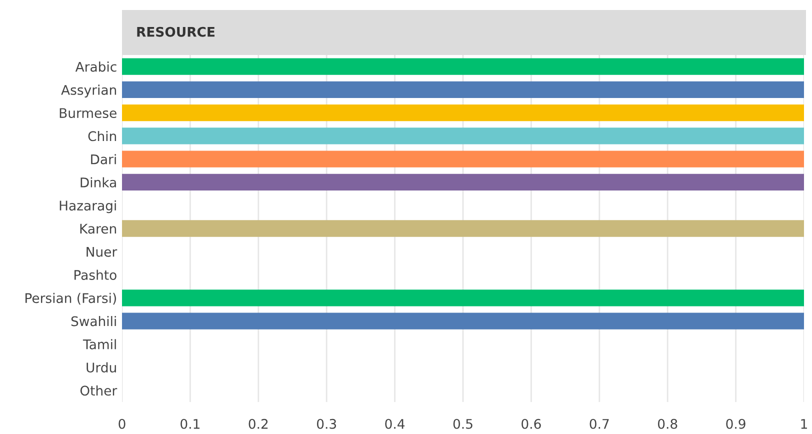  What do you see at coordinates (531, 423) in the screenshot?
I see `x-tick-label: 0.6` at bounding box center [531, 423].